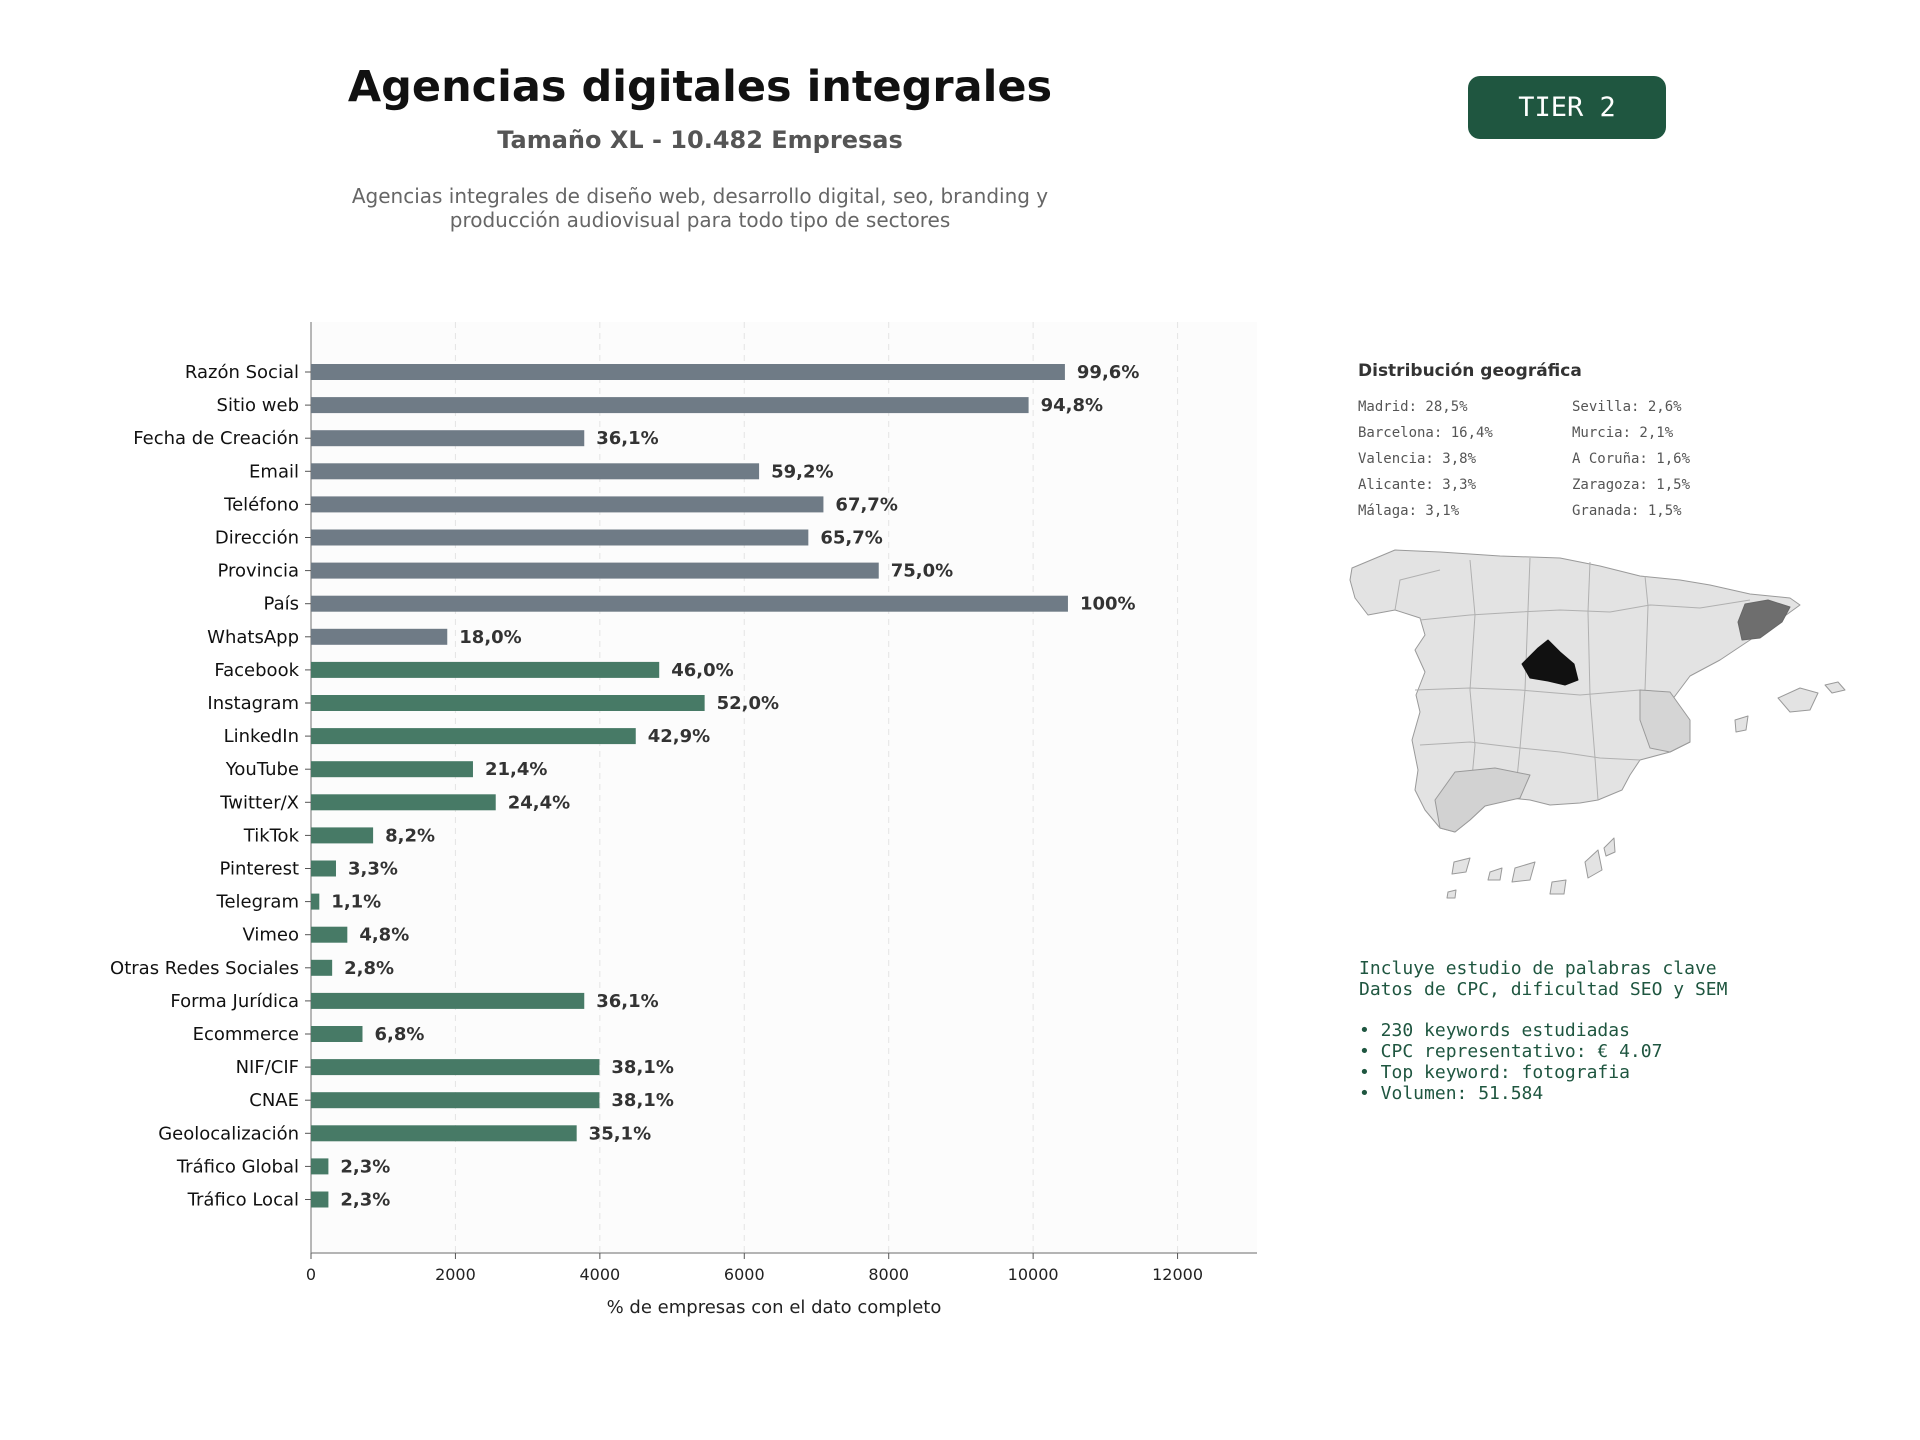  What do you see at coordinates (1631, 485) in the screenshot?
I see `geo-item: Zaragoza: 1,5%` at bounding box center [1631, 485].